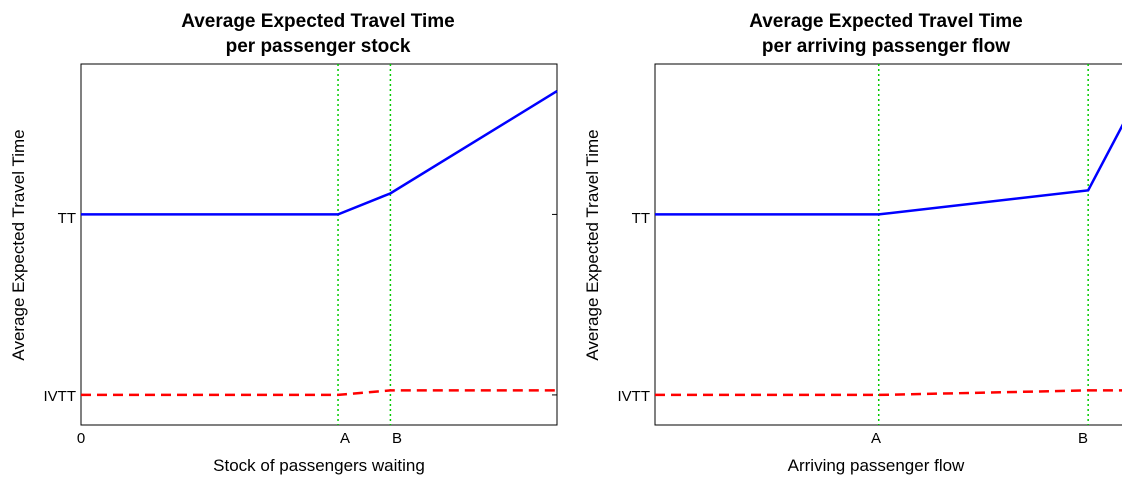 The width and height of the screenshot is (1122, 481). Describe the element at coordinates (886, 21) in the screenshot. I see `chart-right-title-line1: Average Expected Travel Time` at that location.